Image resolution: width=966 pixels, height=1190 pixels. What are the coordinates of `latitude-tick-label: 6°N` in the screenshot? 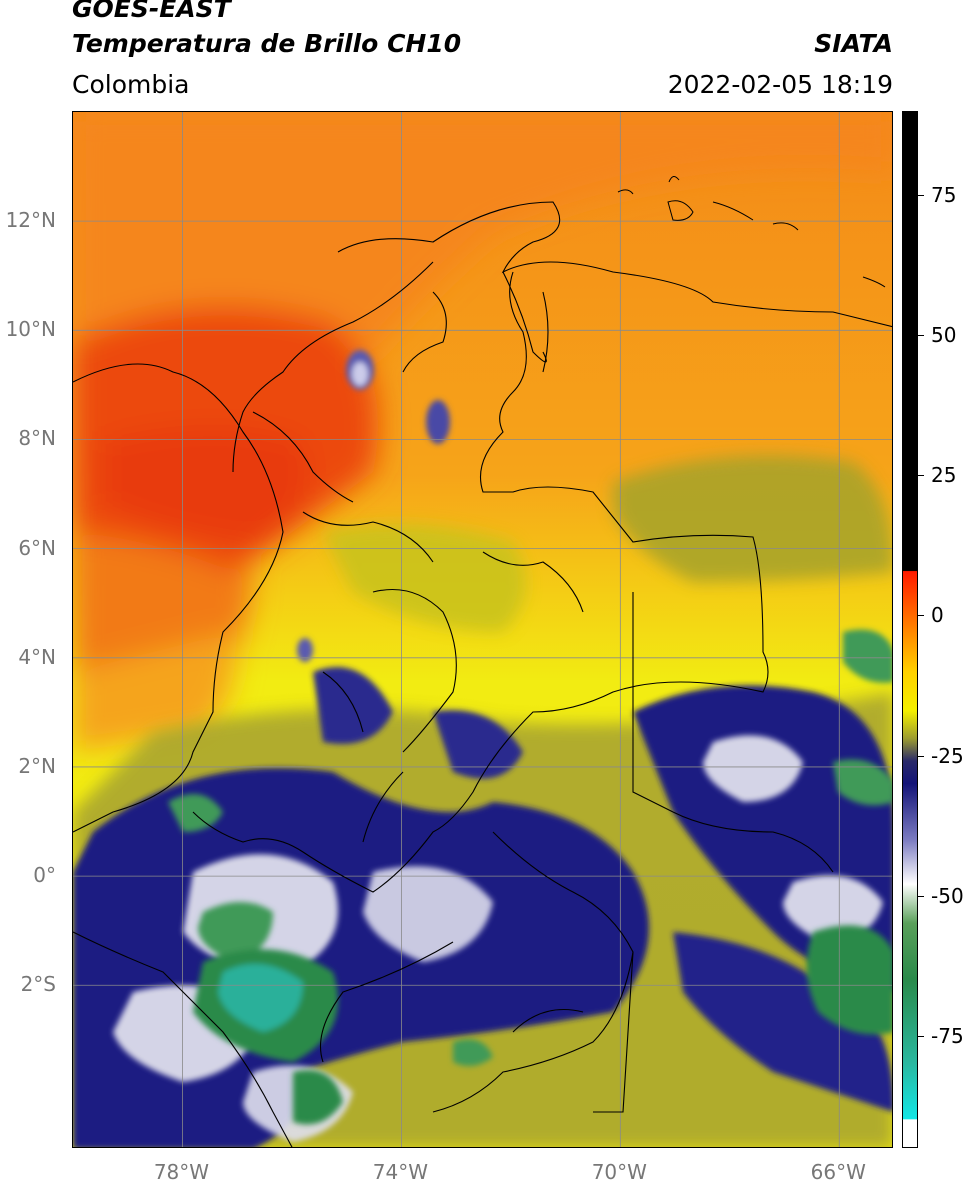 It's located at (37, 547).